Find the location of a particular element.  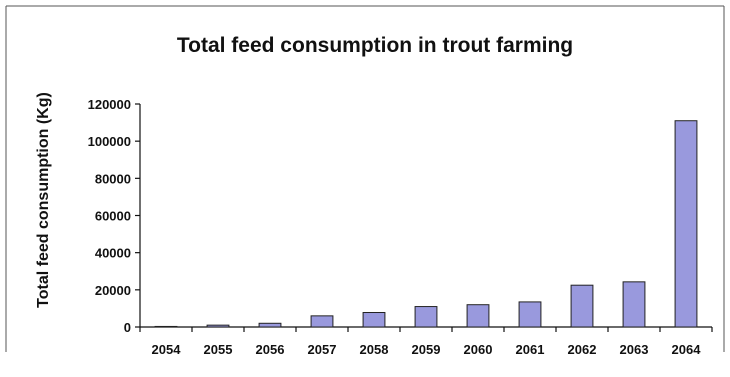

bar-2059 is located at coordinates (426, 317).